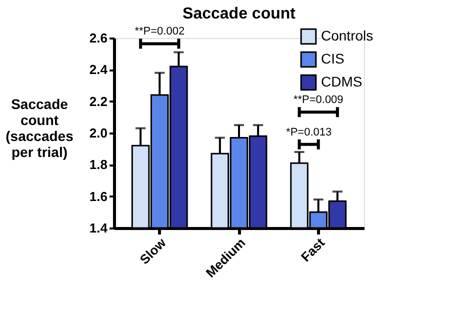 The width and height of the screenshot is (474, 333). What do you see at coordinates (98, 38) in the screenshot?
I see `y-tick-label: 2.6` at bounding box center [98, 38].